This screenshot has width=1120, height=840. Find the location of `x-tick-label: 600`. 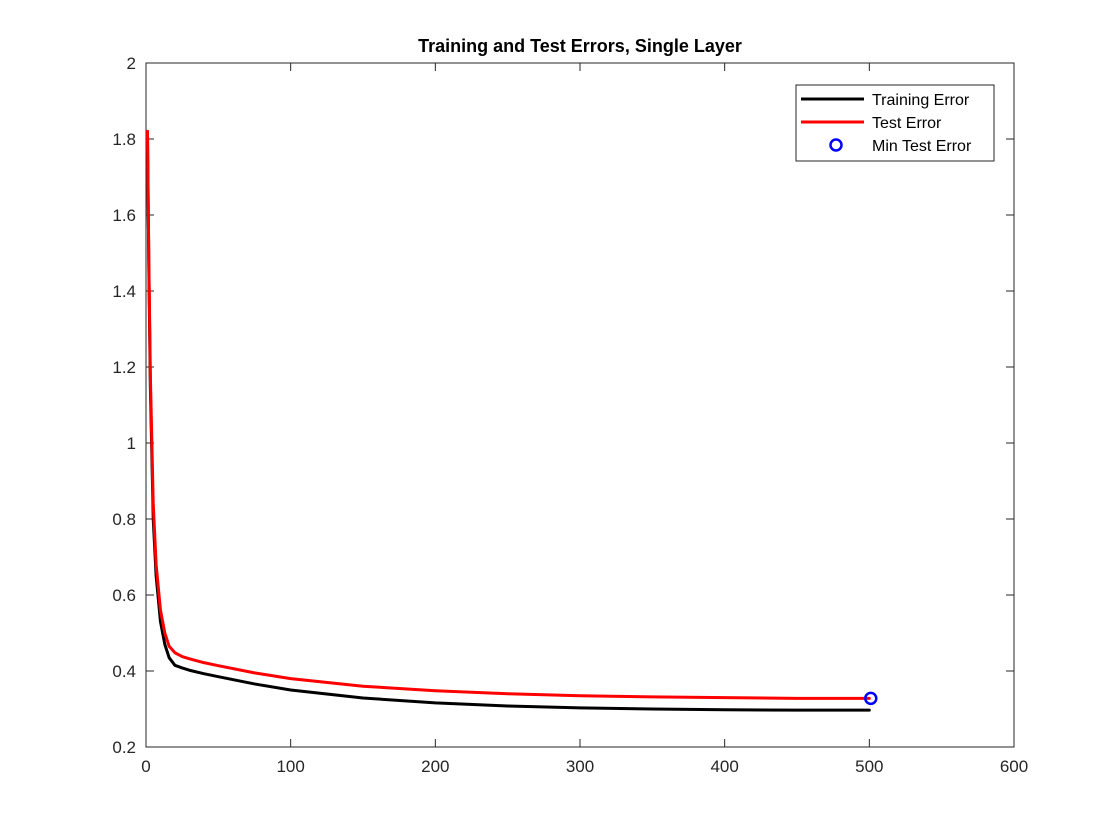

x-tick-label: 600 is located at coordinates (1014, 766).